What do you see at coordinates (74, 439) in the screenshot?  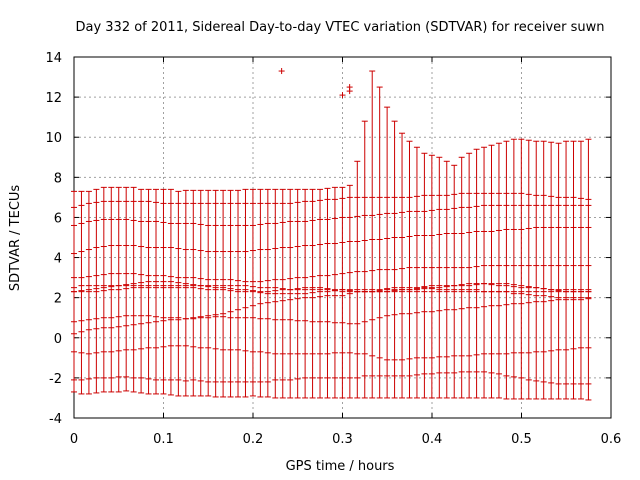 I see `x-tick-label: 0` at bounding box center [74, 439].